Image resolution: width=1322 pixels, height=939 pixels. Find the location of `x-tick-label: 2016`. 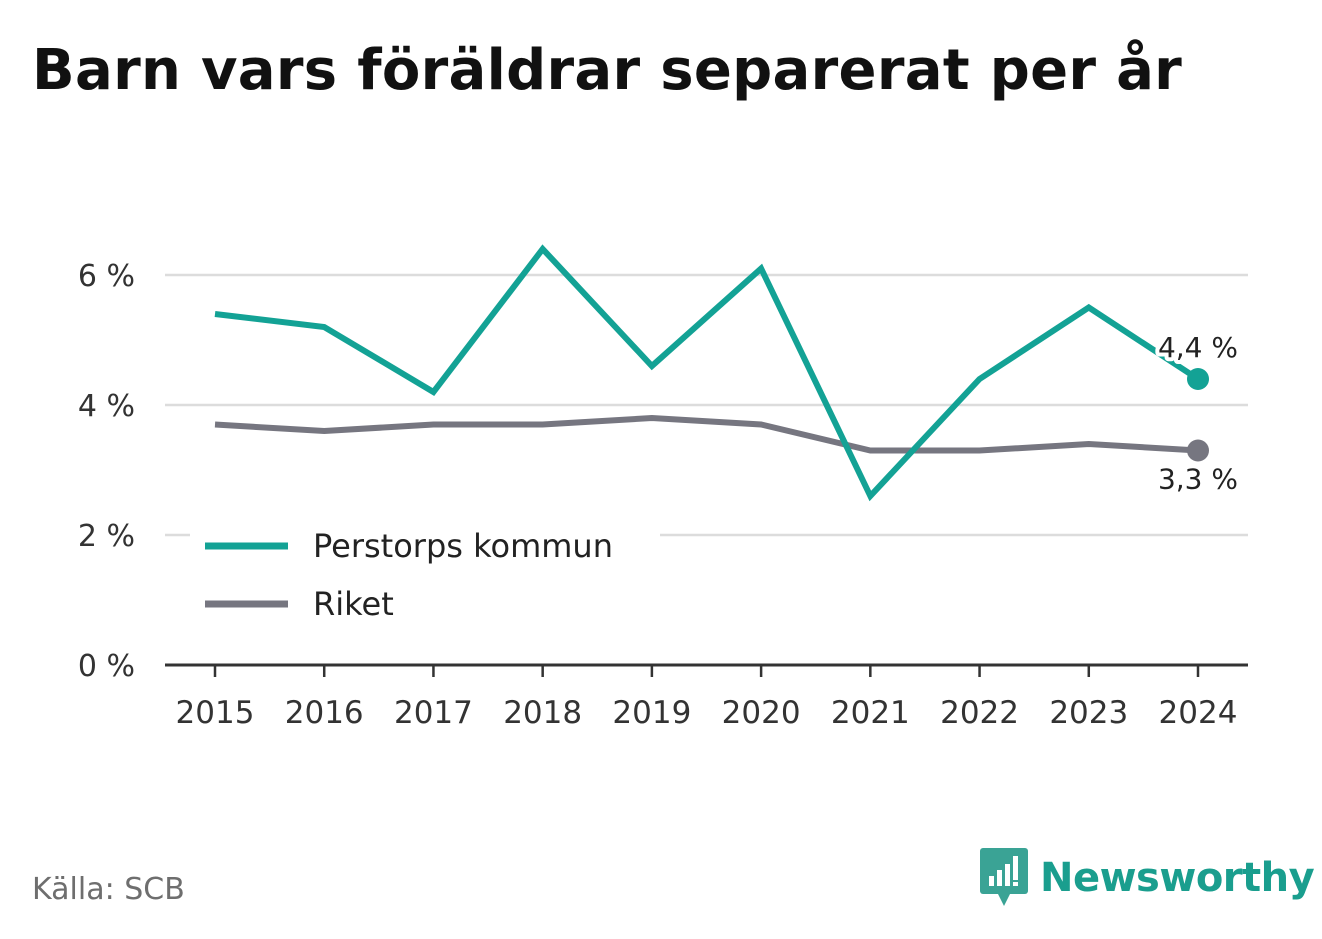

x-tick-label: 2016 is located at coordinates (324, 713).